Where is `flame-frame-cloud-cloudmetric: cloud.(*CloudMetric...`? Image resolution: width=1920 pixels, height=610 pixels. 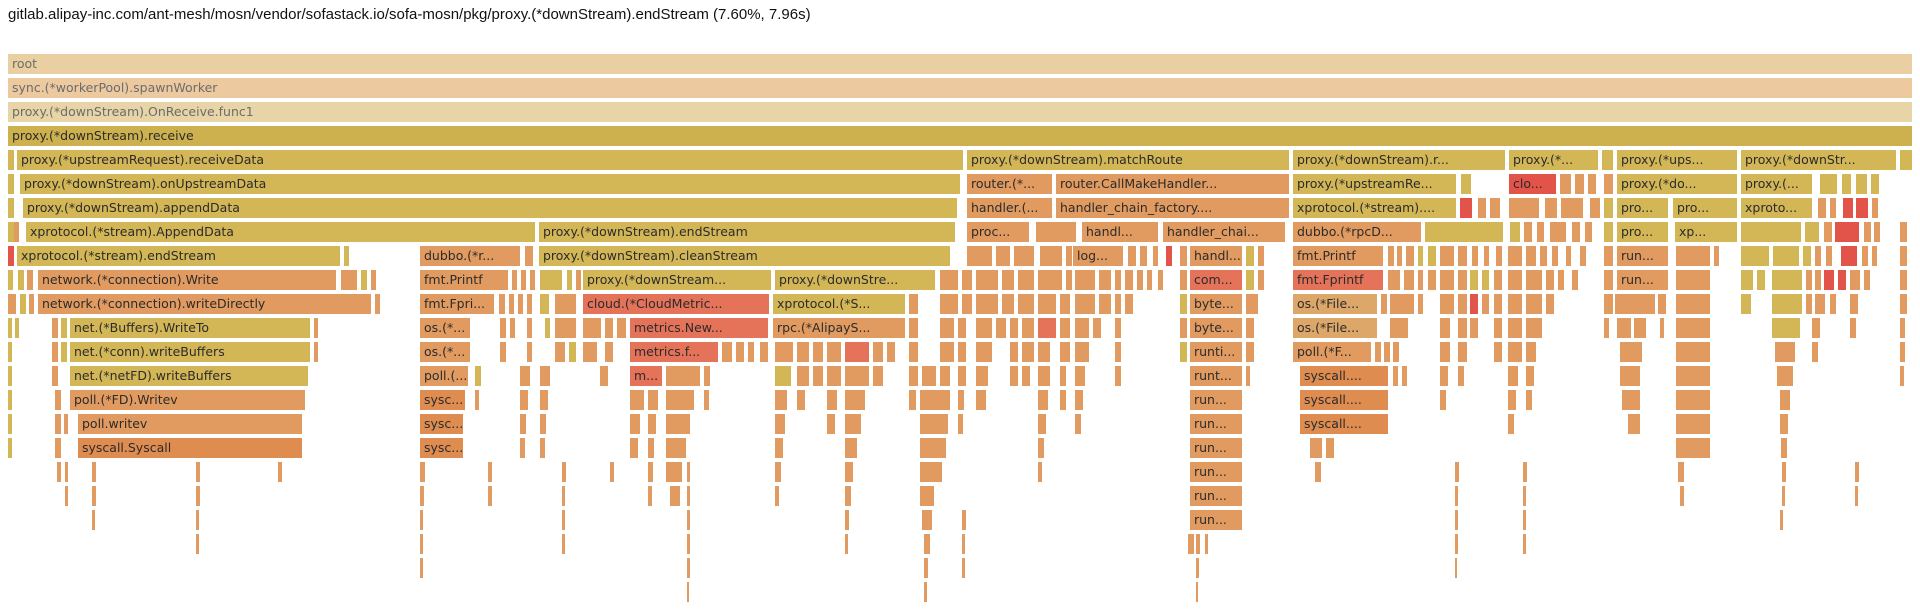
flame-frame-cloud-cloudmetric: cloud.(*CloudMetric... is located at coordinates (676, 304).